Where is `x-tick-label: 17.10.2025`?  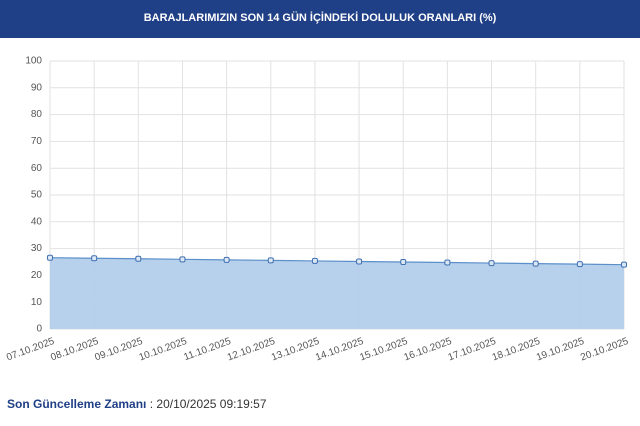 x-tick-label: 17.10.2025 is located at coordinates (472, 350).